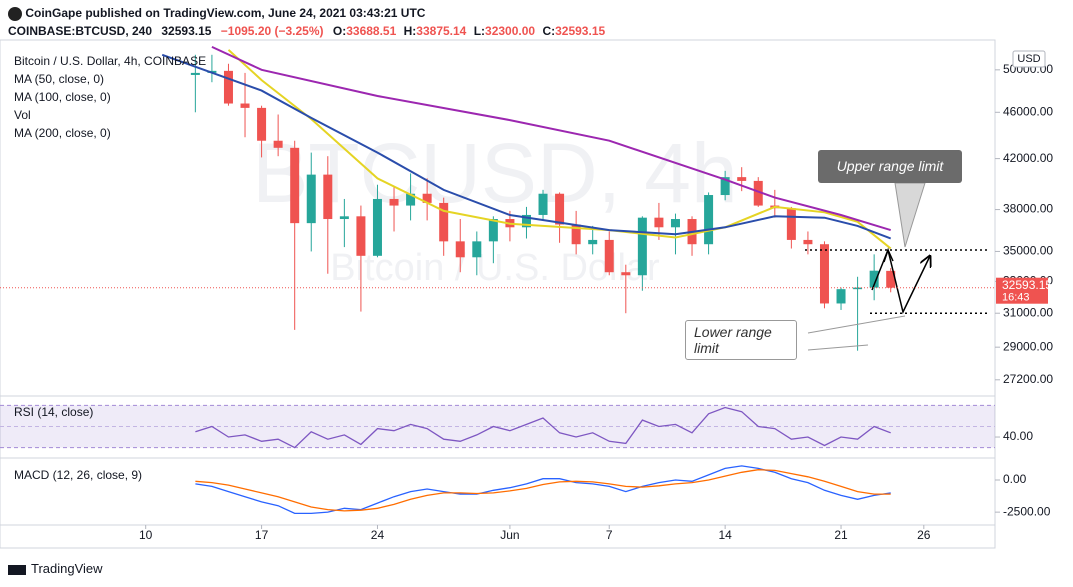 The width and height of the screenshot is (1073, 587). Describe the element at coordinates (53, 412) in the screenshot. I see `pane-title: RSI (14, close)` at that location.